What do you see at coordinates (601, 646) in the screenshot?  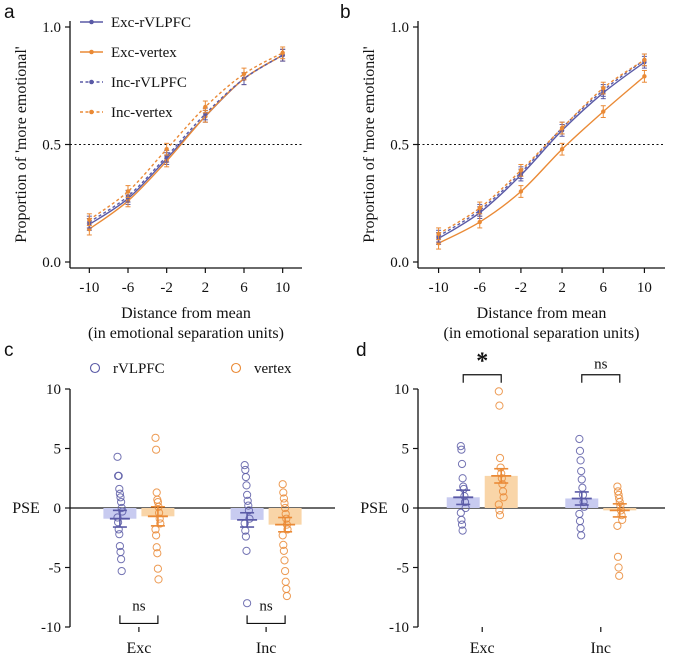 I see `x-tick-label: Inc` at bounding box center [601, 646].